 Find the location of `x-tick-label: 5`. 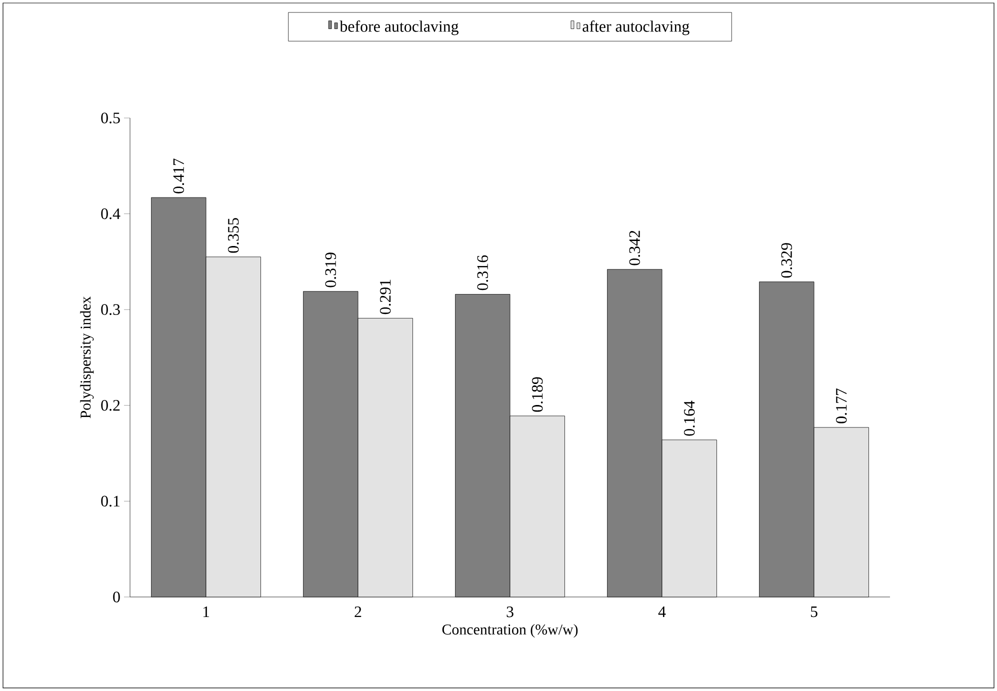

x-tick-label: 5 is located at coordinates (814, 612).